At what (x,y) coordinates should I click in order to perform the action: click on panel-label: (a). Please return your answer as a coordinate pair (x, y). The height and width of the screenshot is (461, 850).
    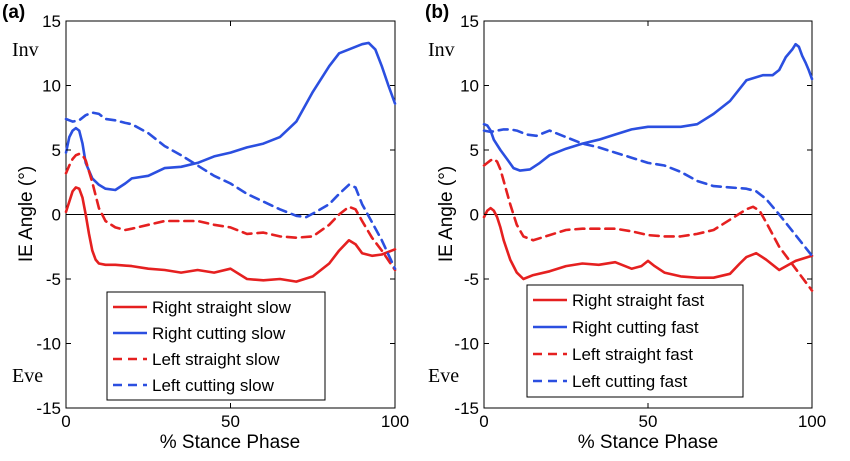
    Looking at the image, I should click on (13, 12).